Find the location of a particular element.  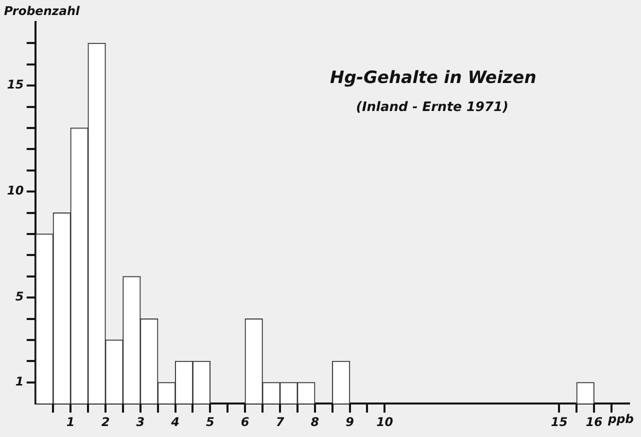

x-tick-label: 4 is located at coordinates (175, 421).